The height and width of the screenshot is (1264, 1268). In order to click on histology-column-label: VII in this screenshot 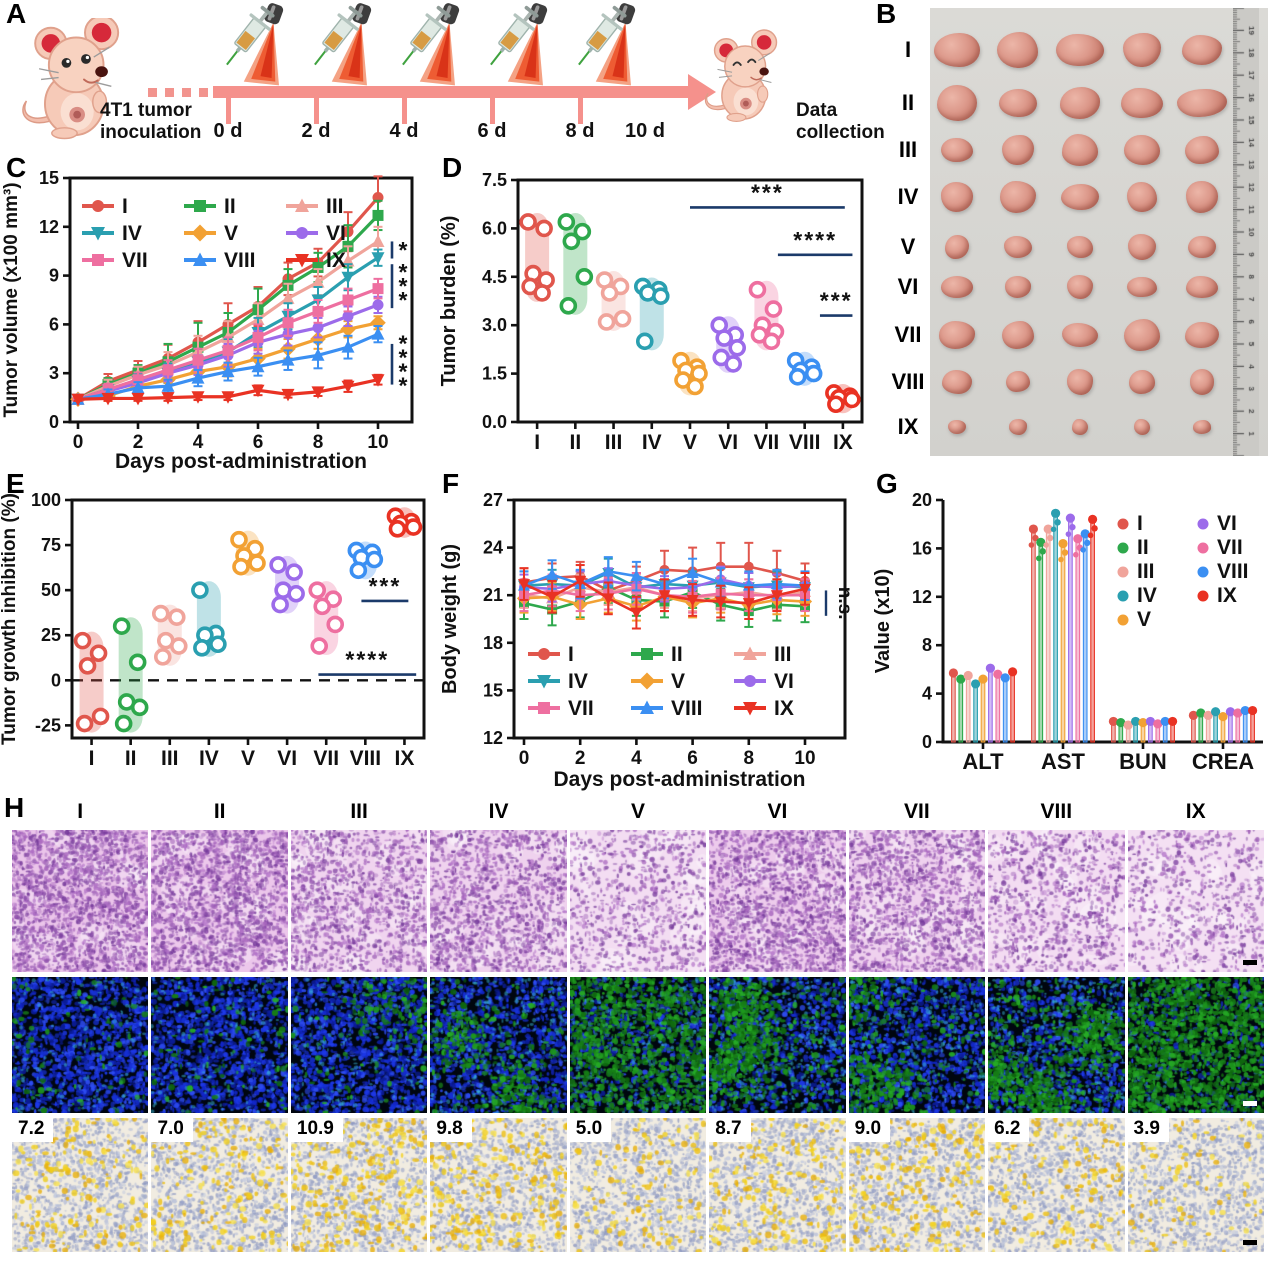, I will do `click(917, 811)`.